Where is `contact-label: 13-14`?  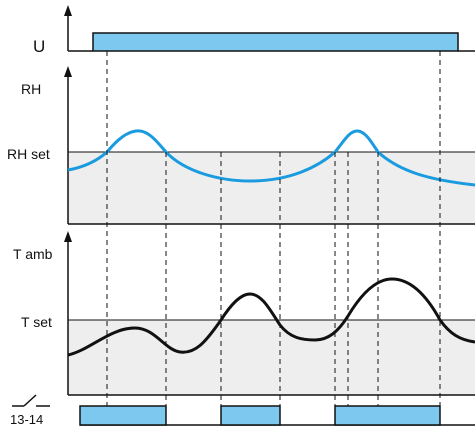
contact-label: 13-14 is located at coordinates (26, 419).